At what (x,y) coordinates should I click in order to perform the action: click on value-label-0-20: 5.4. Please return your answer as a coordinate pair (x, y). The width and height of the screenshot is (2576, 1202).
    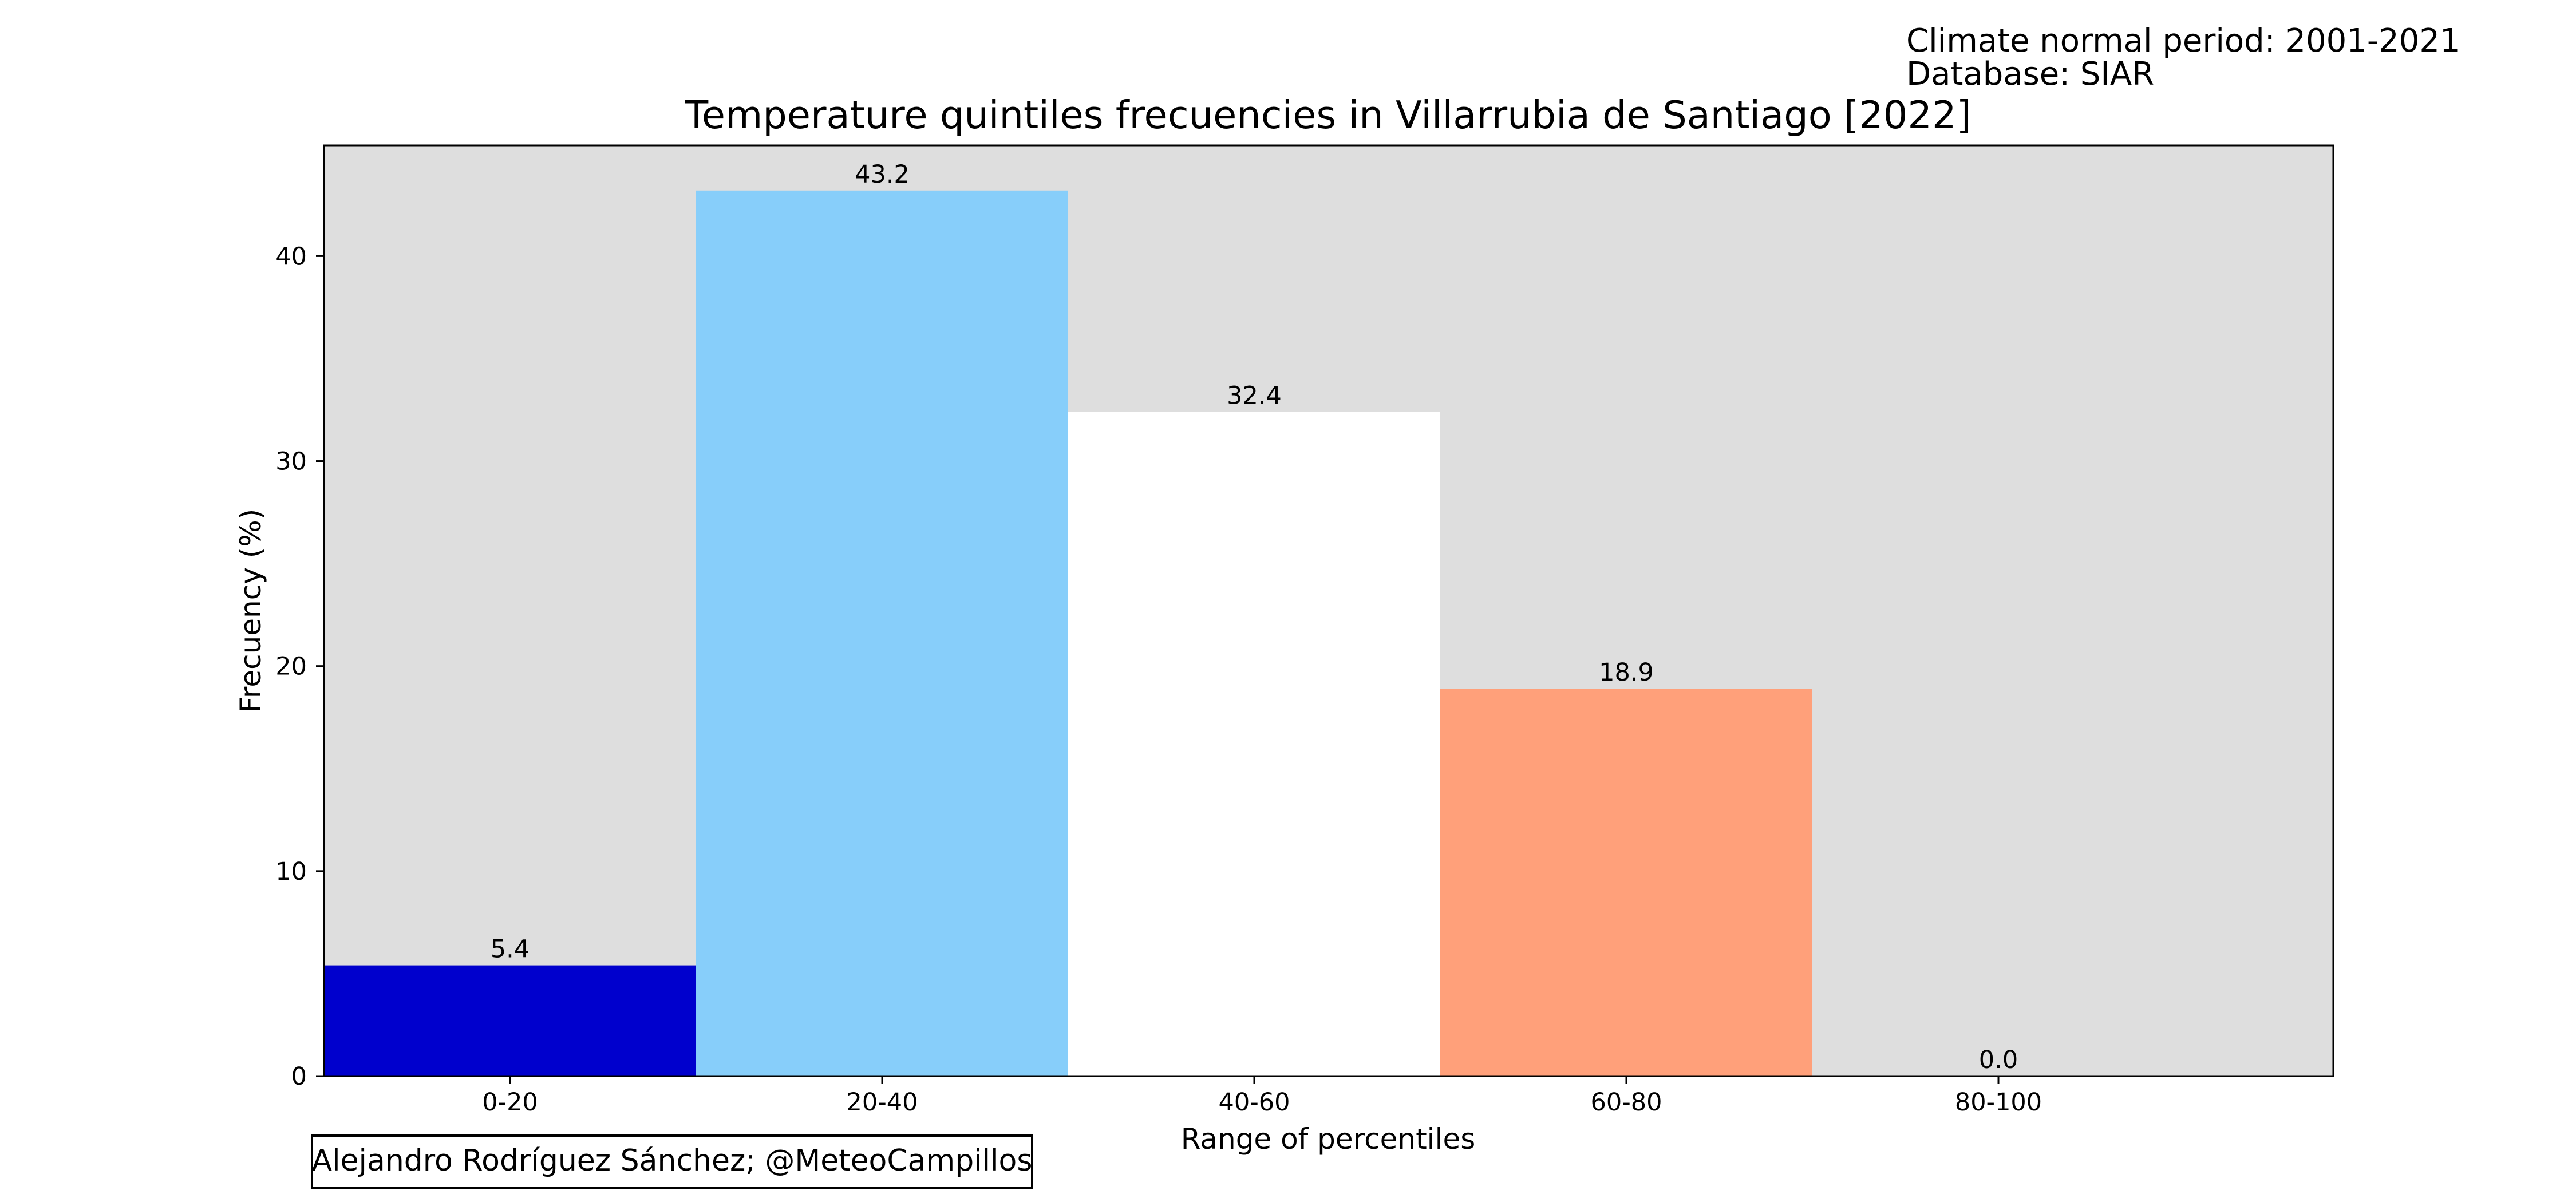
    Looking at the image, I should click on (510, 949).